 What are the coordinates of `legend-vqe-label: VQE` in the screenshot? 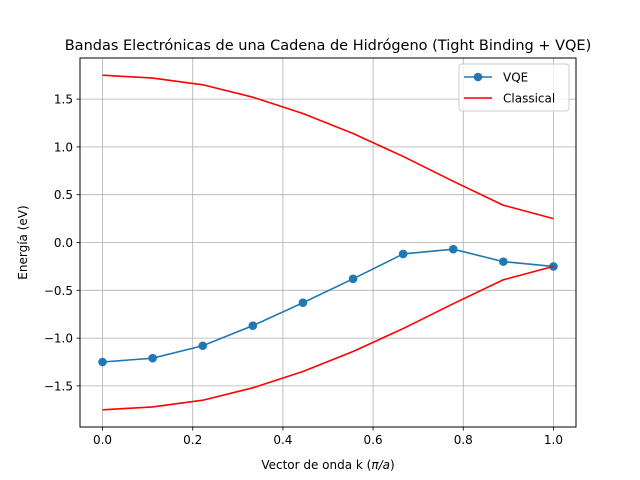 It's located at (515, 78).